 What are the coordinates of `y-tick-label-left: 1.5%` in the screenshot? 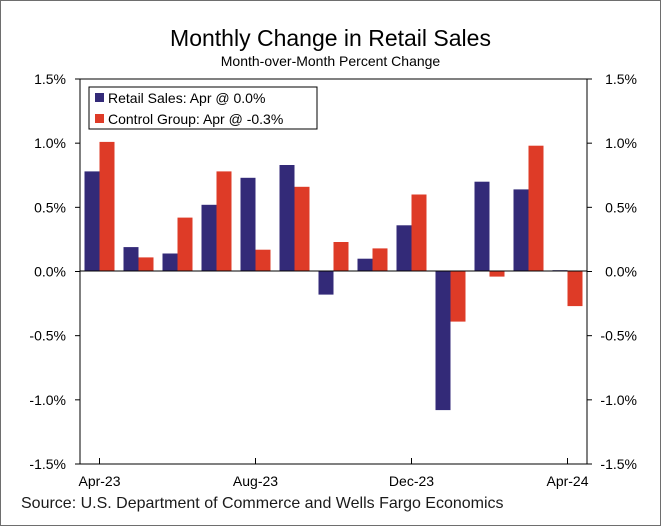 It's located at (50, 79).